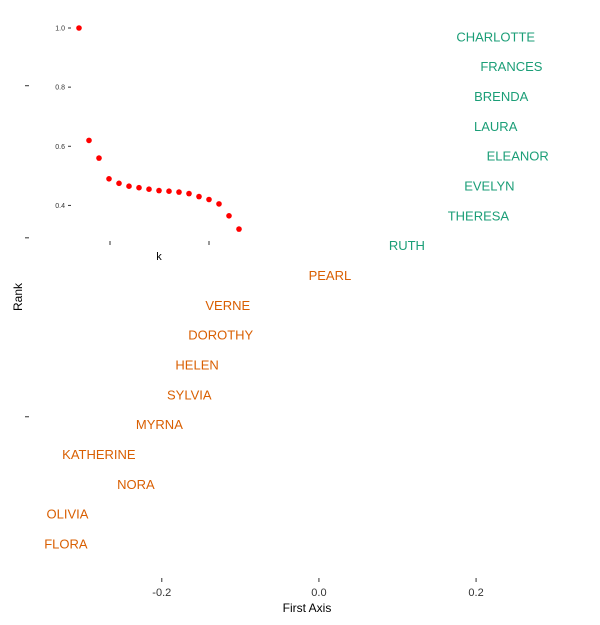 The height and width of the screenshot is (625, 600). What do you see at coordinates (18, 296) in the screenshot?
I see `y-axis-title: Rank` at bounding box center [18, 296].